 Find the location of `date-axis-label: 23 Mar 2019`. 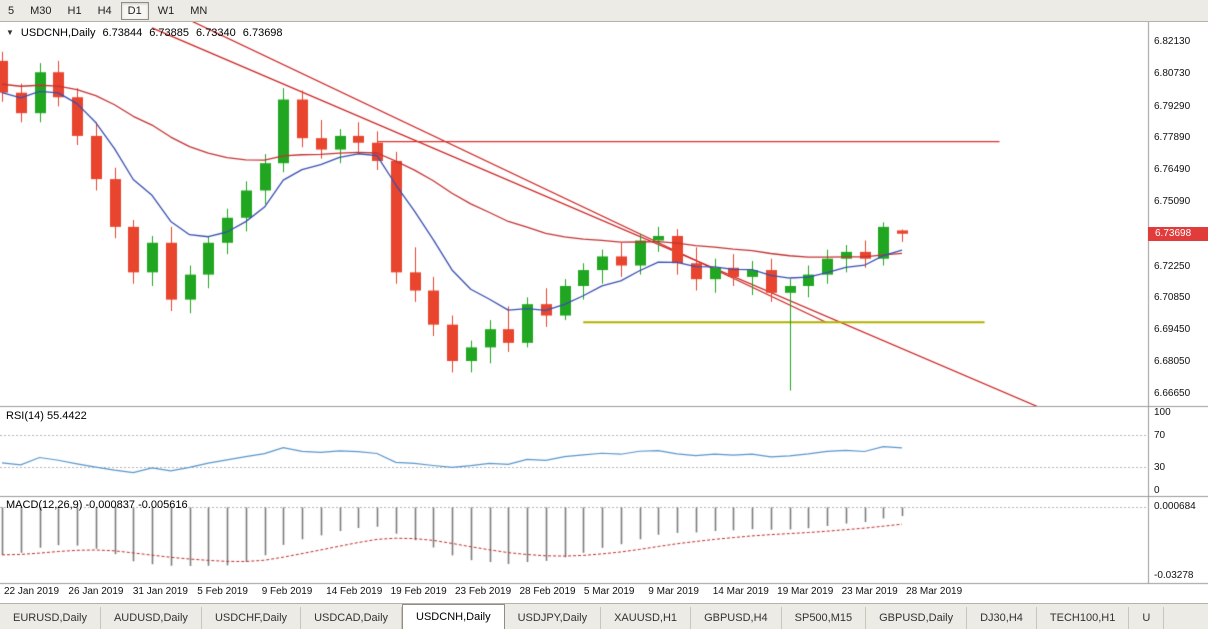

date-axis-label: 23 Mar 2019 is located at coordinates (869, 591).